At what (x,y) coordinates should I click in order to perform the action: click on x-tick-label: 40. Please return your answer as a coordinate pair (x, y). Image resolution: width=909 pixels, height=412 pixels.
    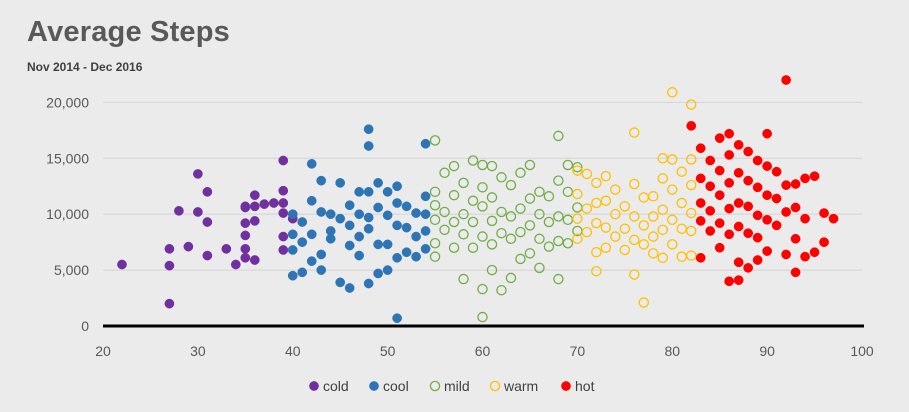
    Looking at the image, I should click on (293, 351).